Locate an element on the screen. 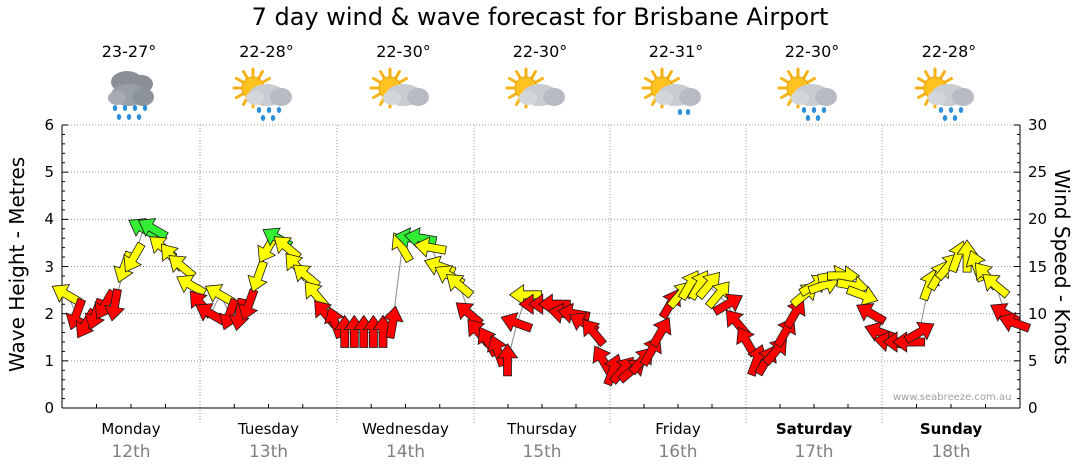  day-name: Wednesday is located at coordinates (405, 429).